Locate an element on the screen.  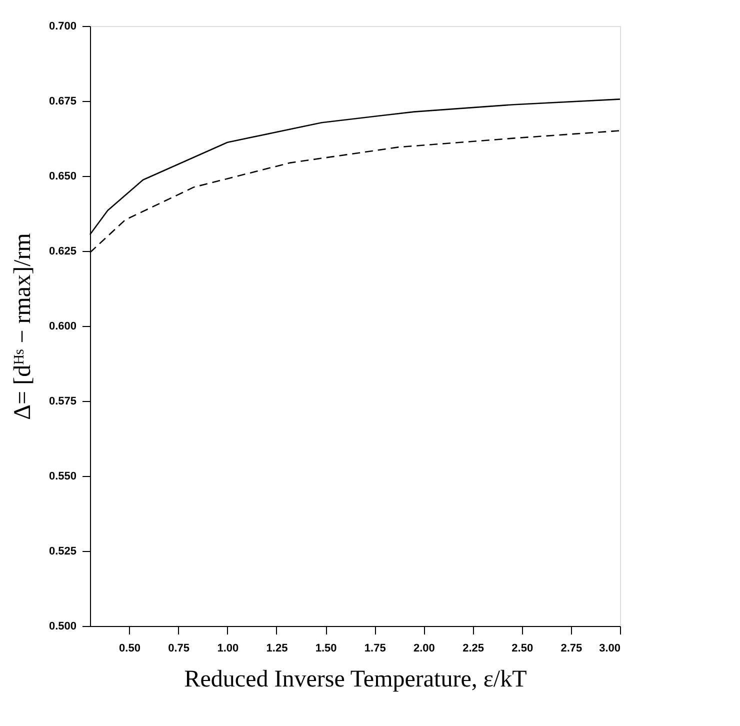
y-tick-label: 0.675 is located at coordinates (62, 102).